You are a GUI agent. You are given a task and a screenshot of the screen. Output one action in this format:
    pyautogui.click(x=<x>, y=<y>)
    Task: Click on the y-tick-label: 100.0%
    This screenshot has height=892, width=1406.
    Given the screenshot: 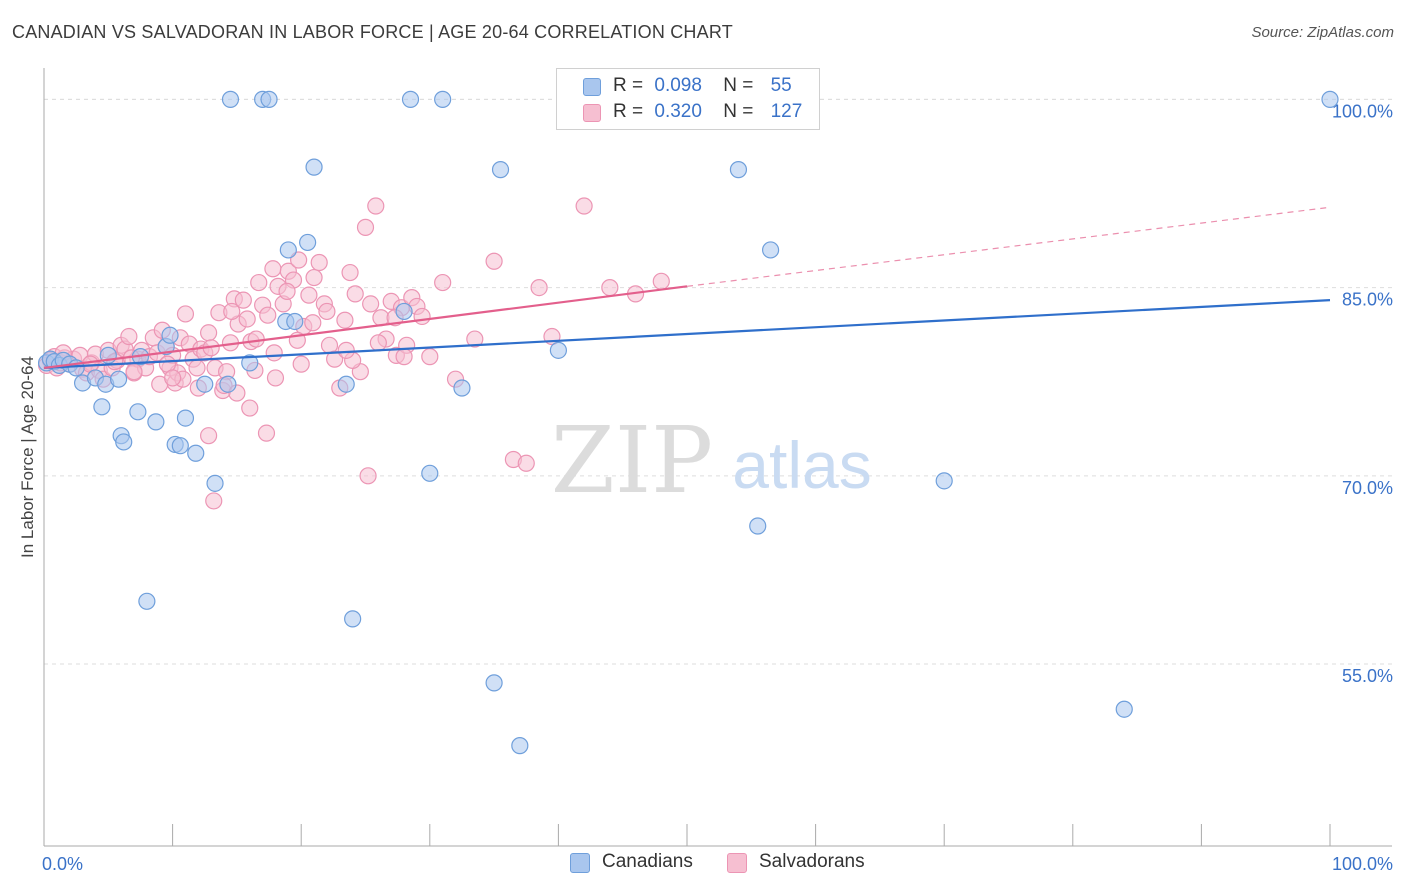 What is the action you would take?
    pyautogui.click(x=1362, y=111)
    